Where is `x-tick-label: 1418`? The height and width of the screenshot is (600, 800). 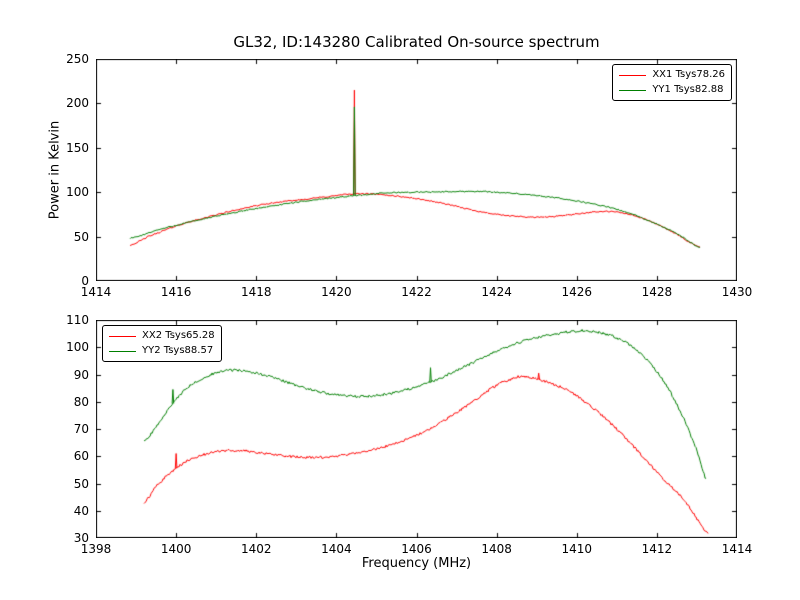
x-tick-label: 1418 is located at coordinates (256, 292).